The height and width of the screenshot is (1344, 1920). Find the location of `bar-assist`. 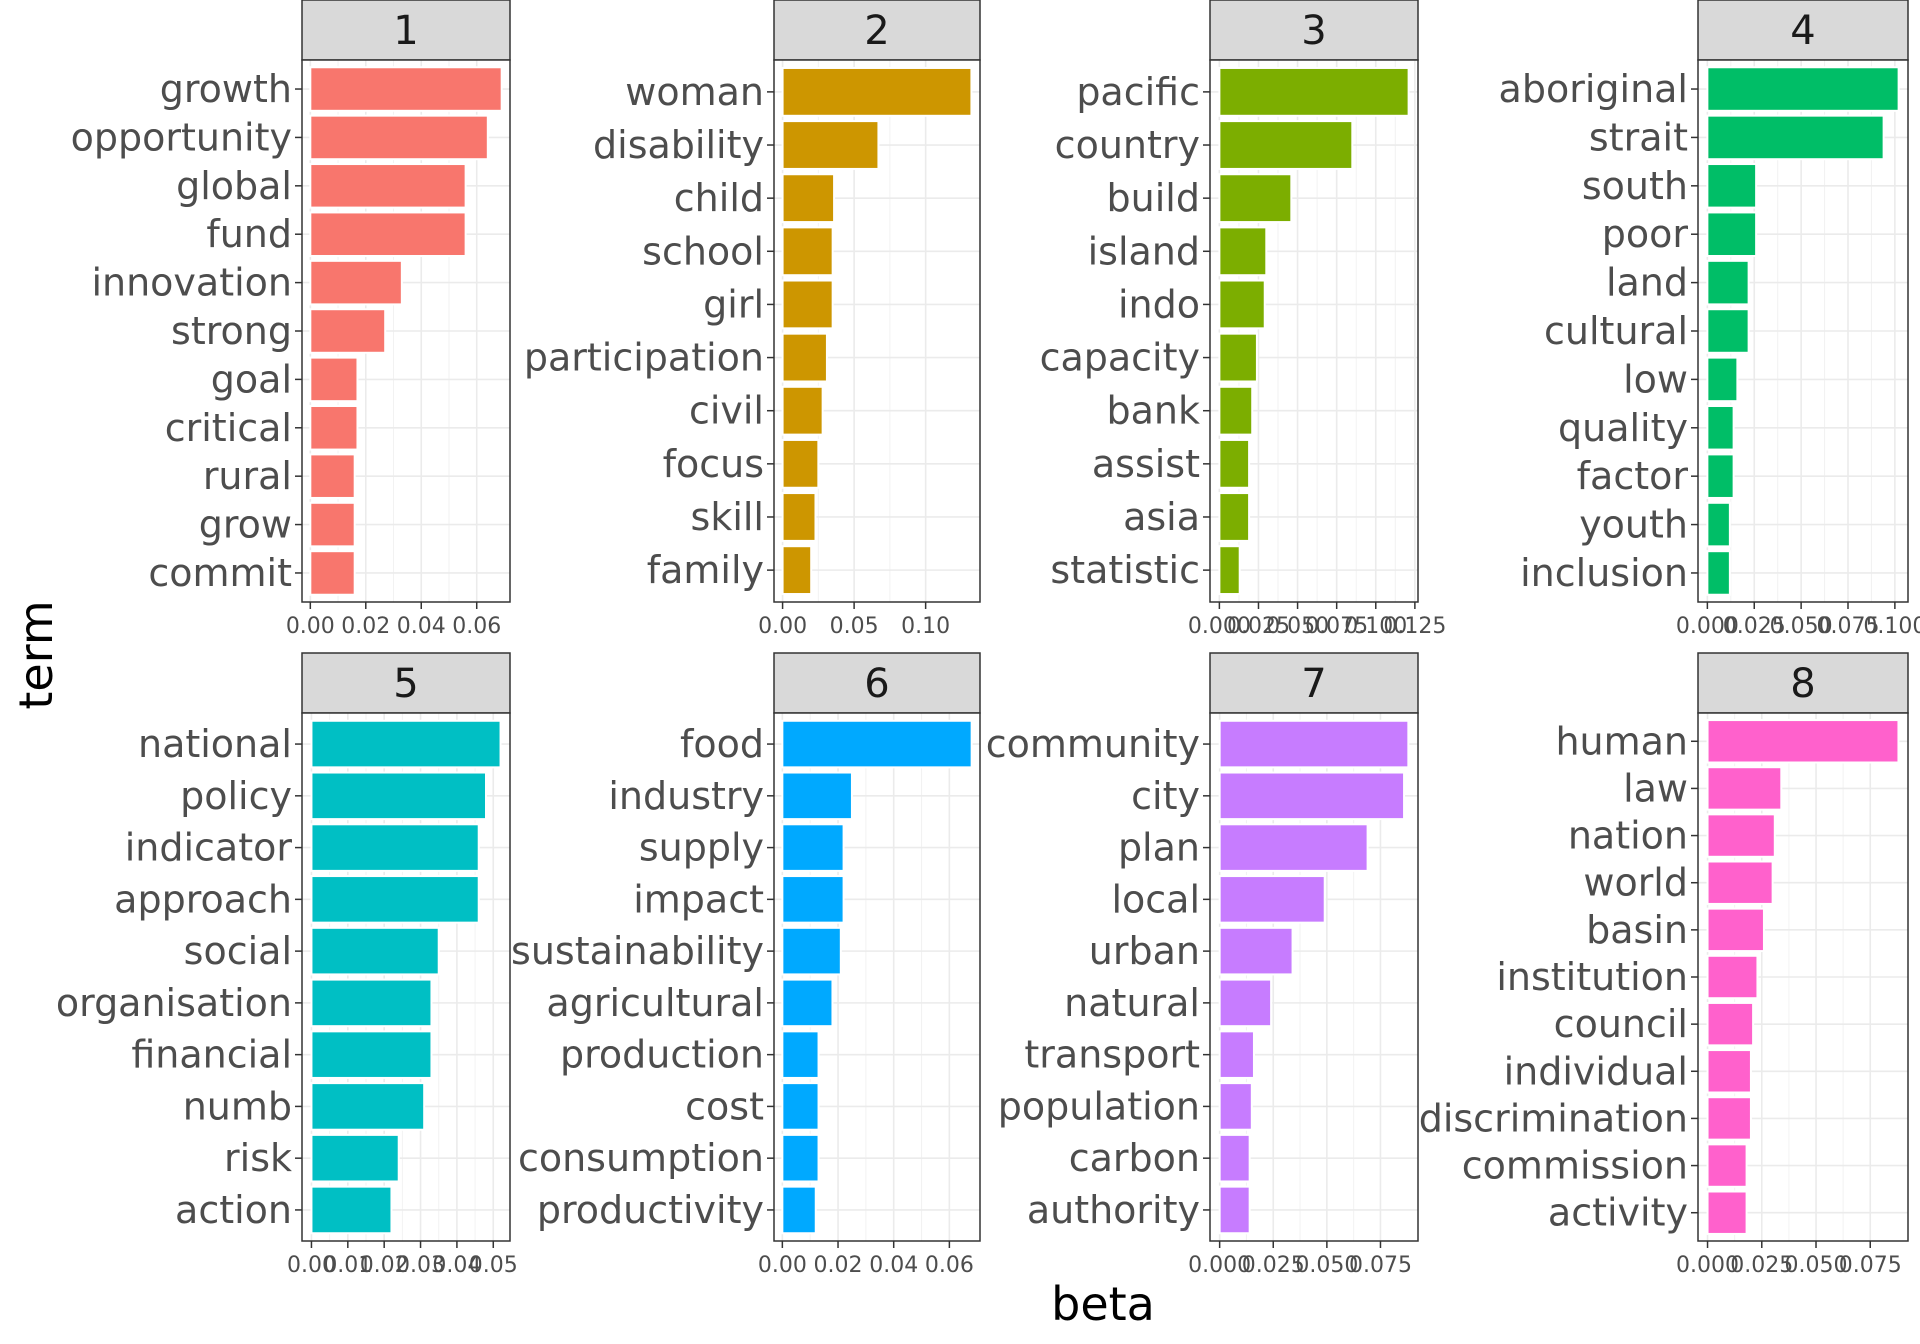

bar-assist is located at coordinates (1234, 463).